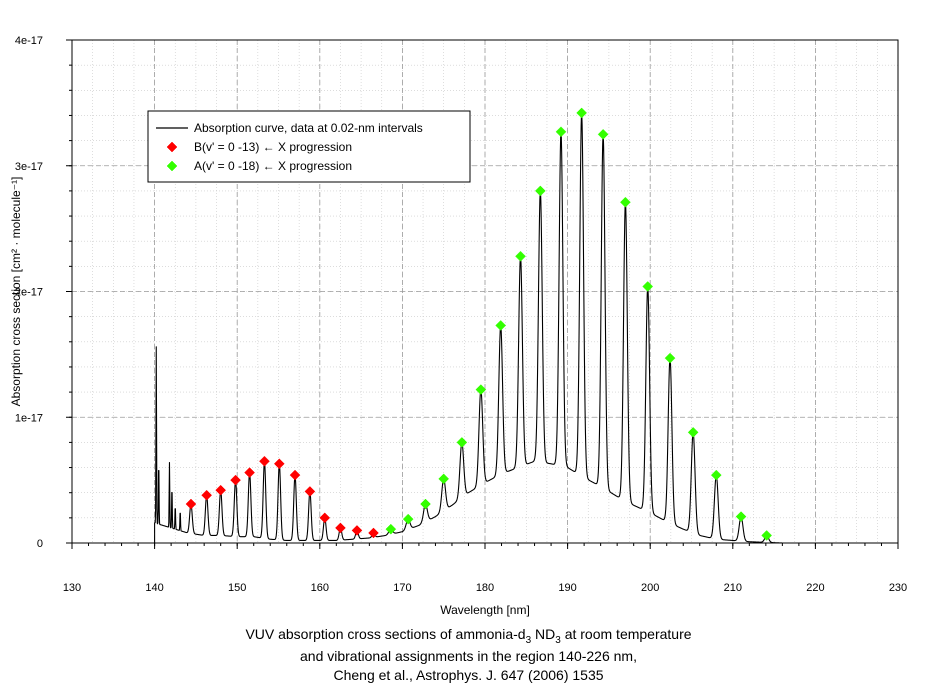 This screenshot has height=686, width=937. Describe the element at coordinates (558, 640) in the screenshot. I see `caption-sub-2: 3` at that location.